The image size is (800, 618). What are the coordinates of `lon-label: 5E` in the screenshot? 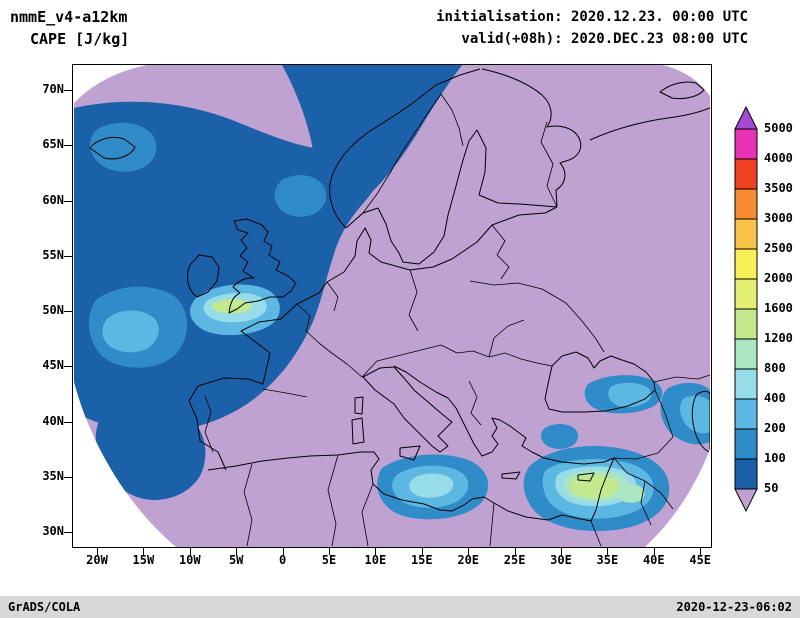 It's located at (329, 560).